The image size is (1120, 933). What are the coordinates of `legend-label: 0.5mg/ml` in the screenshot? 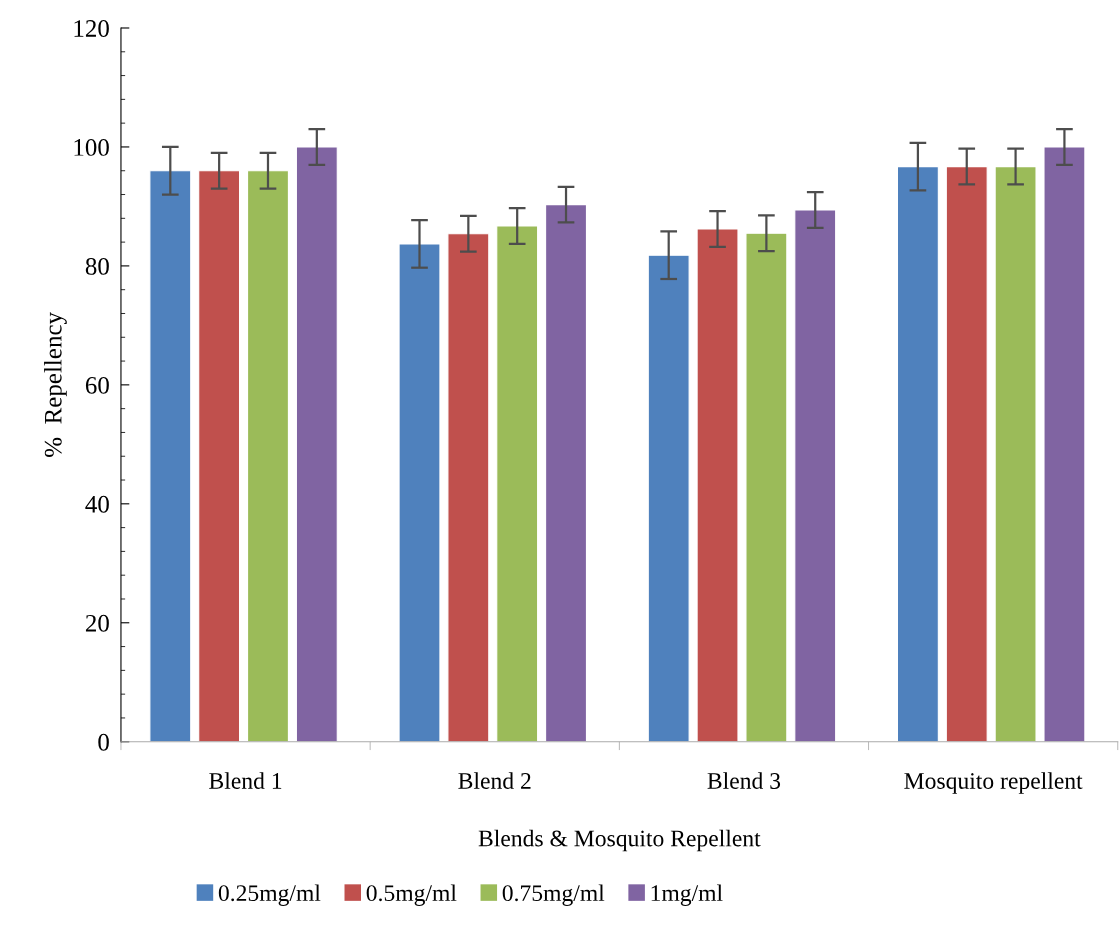 It's located at (411, 895).